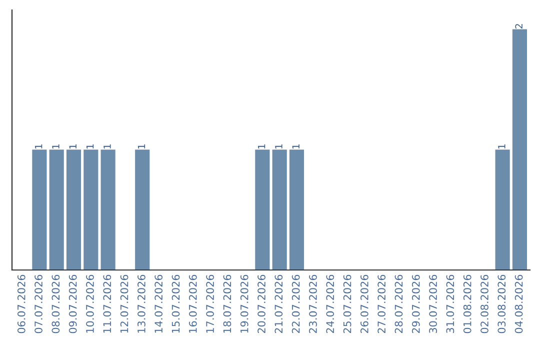 Image resolution: width=540 pixels, height=340 pixels. What do you see at coordinates (347, 304) in the screenshot?
I see `x-tick-label: 25.07.2026` at bounding box center [347, 304].